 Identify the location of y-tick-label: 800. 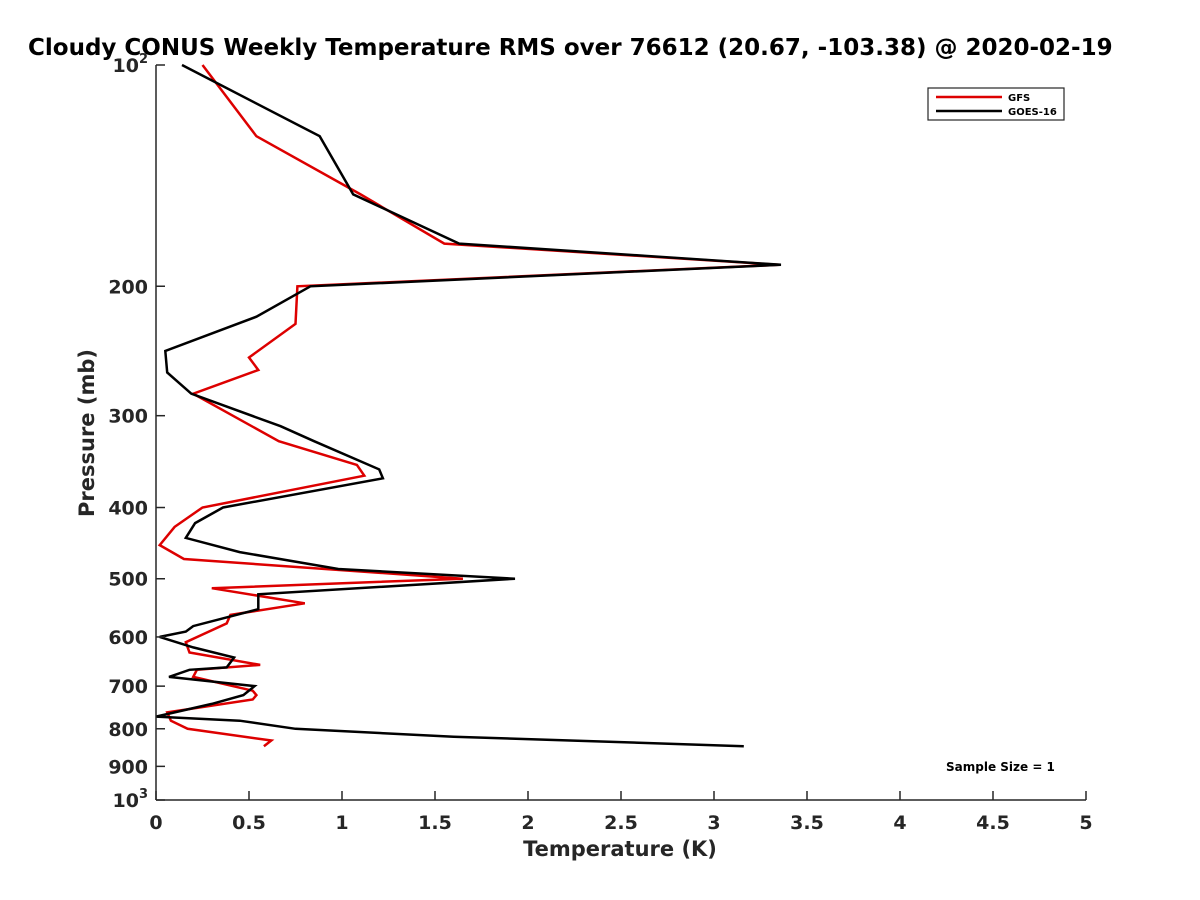
(128, 730).